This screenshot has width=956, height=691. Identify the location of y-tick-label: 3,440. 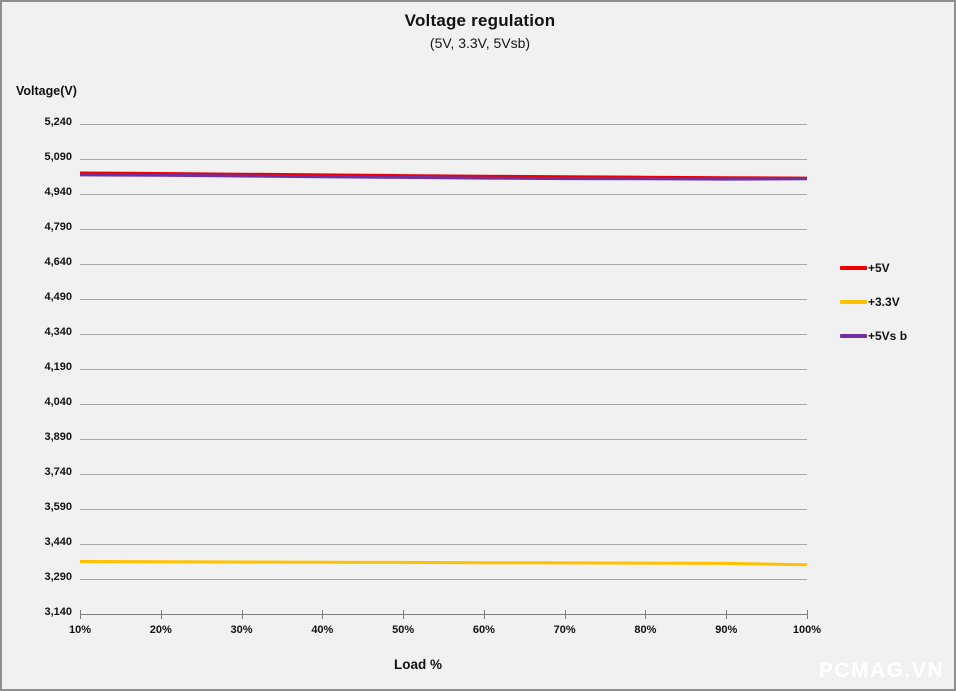
(58, 542).